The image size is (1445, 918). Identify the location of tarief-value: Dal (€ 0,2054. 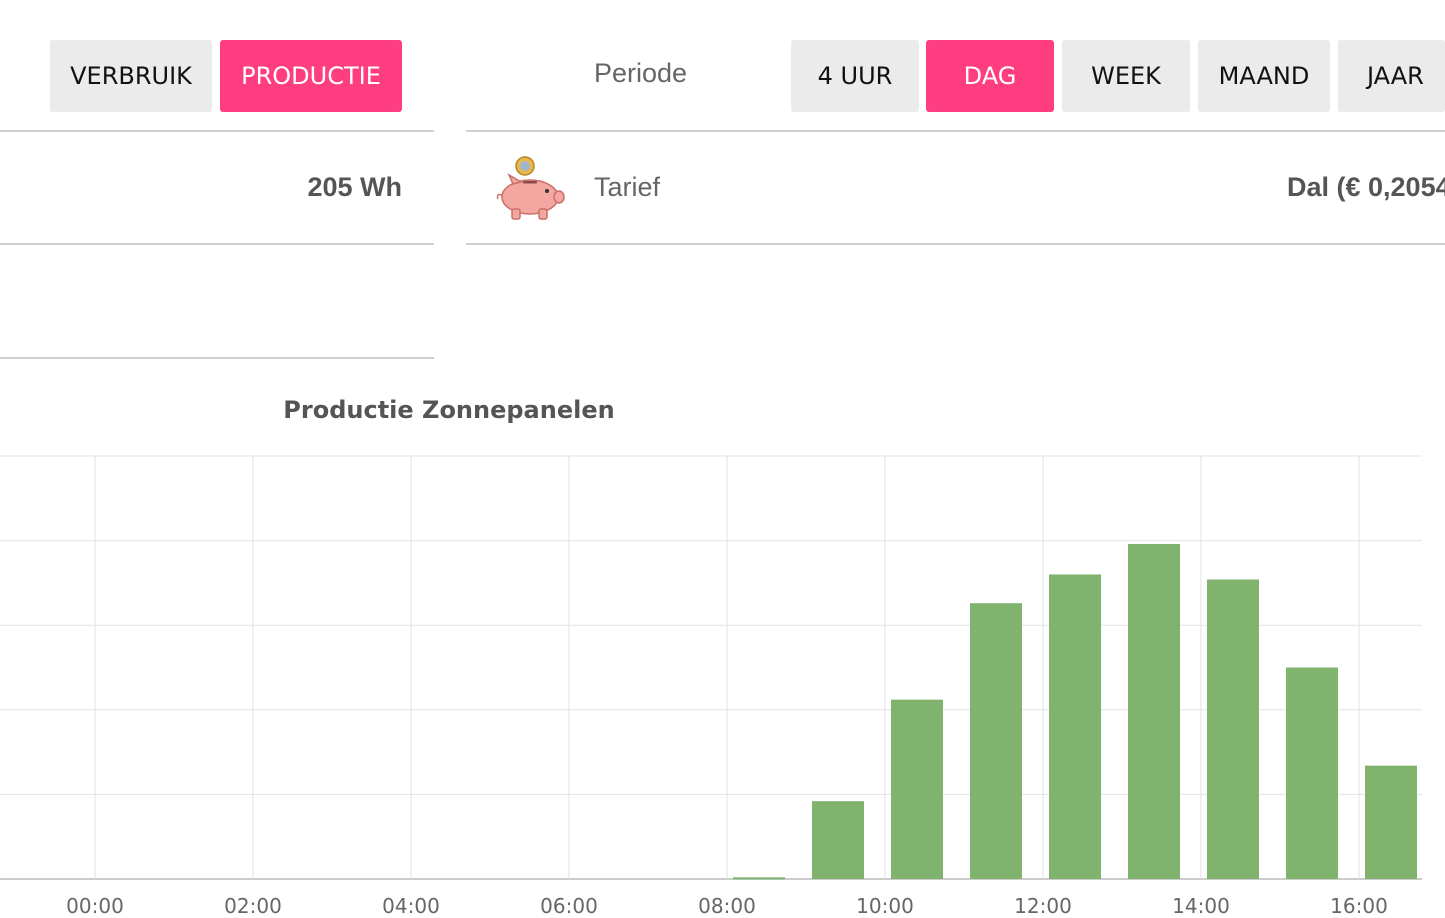
(1366, 187).